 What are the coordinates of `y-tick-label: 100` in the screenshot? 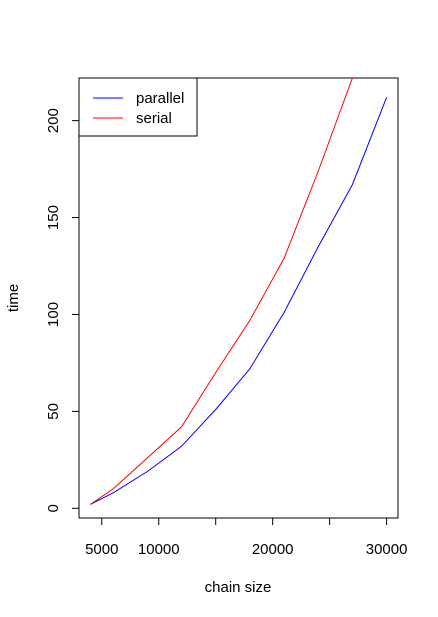 It's located at (53, 314).